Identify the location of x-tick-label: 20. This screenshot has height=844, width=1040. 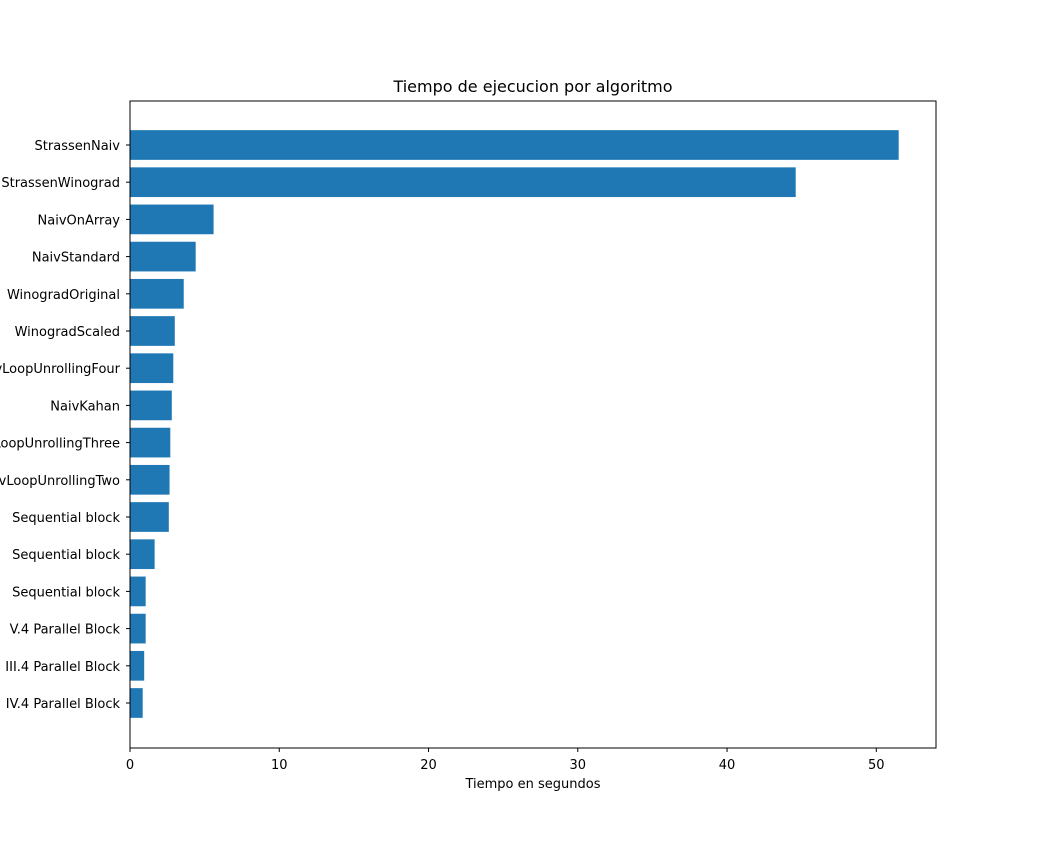
(428, 765).